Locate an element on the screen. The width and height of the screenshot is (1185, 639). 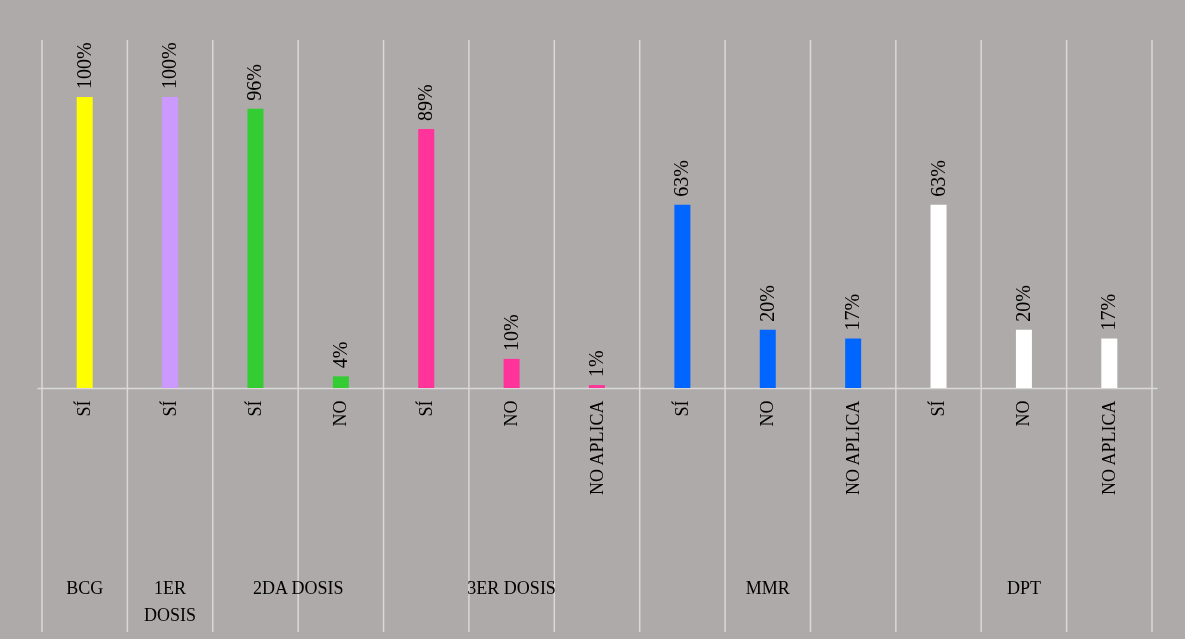
text: 1ER DOSIS is located at coordinates (170, 601).